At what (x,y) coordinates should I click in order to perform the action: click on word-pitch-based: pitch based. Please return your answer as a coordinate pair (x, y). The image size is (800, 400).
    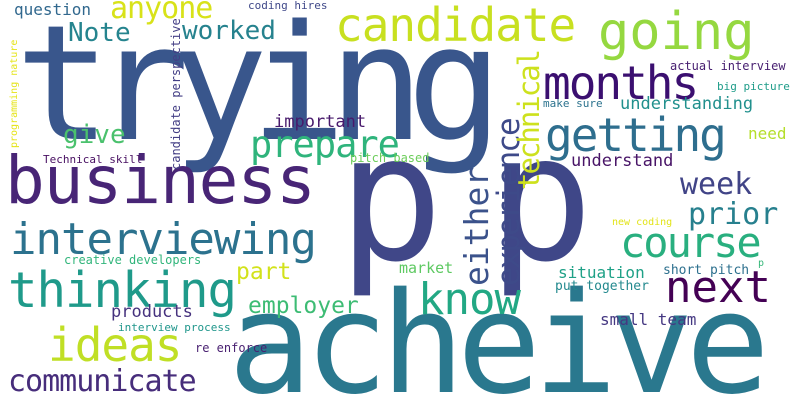
    Looking at the image, I should click on (390, 158).